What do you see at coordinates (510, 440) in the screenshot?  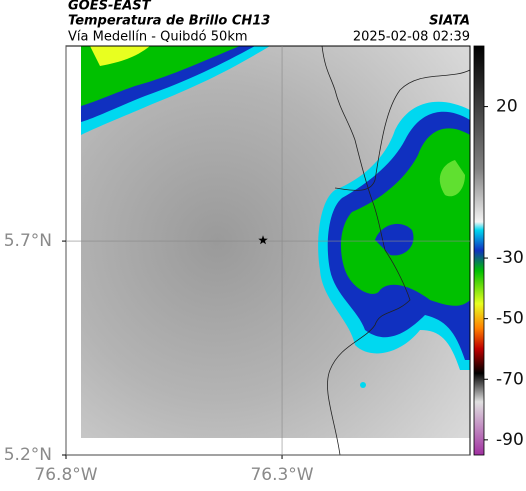 I see `colorbar-tick-label: -90` at bounding box center [510, 440].